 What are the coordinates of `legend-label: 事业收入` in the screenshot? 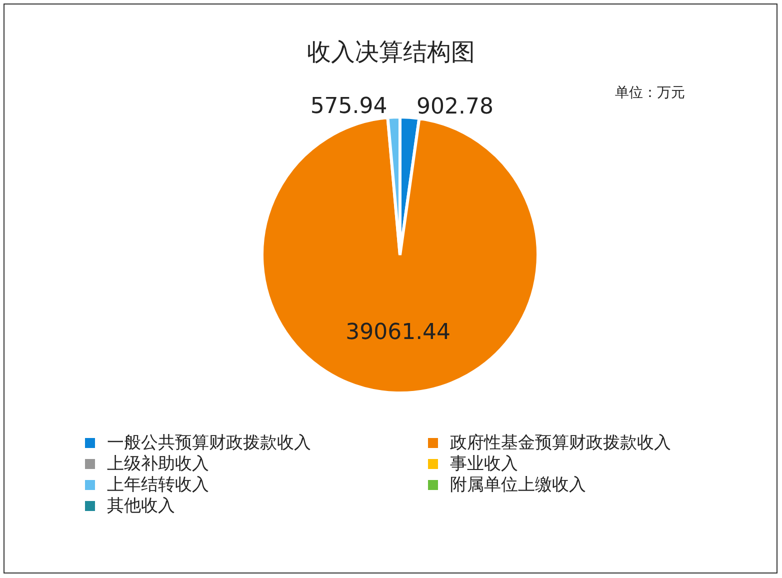 It's located at (484, 464).